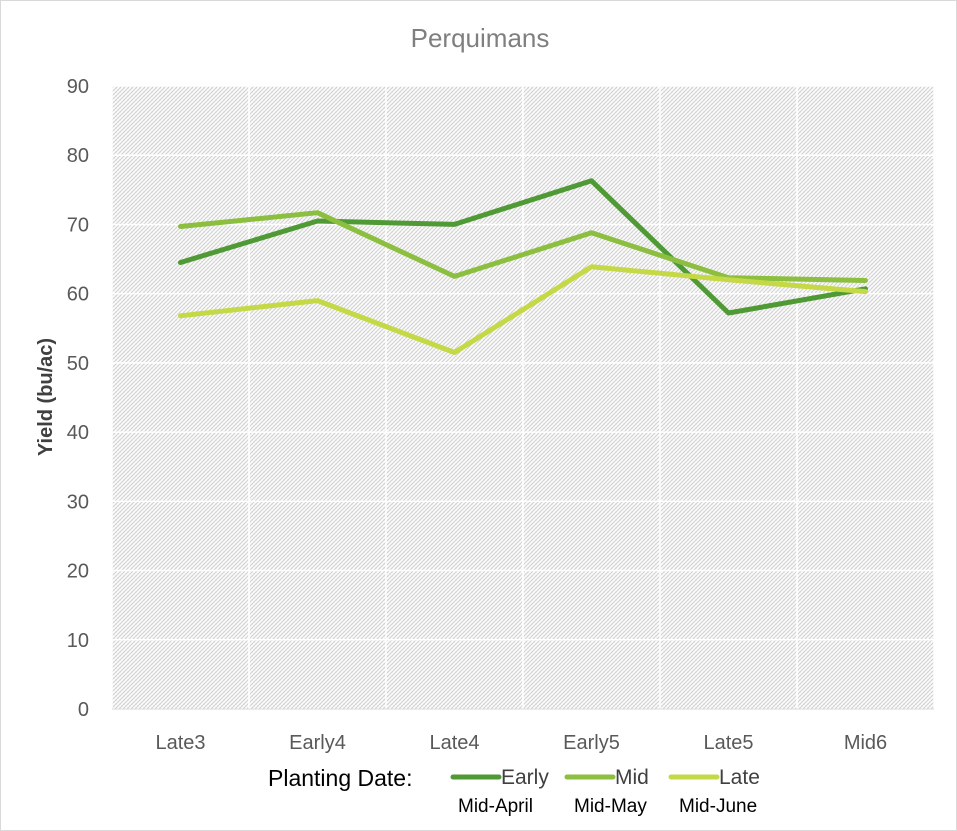  I want to click on legend-title: Planting Date:, so click(340, 778).